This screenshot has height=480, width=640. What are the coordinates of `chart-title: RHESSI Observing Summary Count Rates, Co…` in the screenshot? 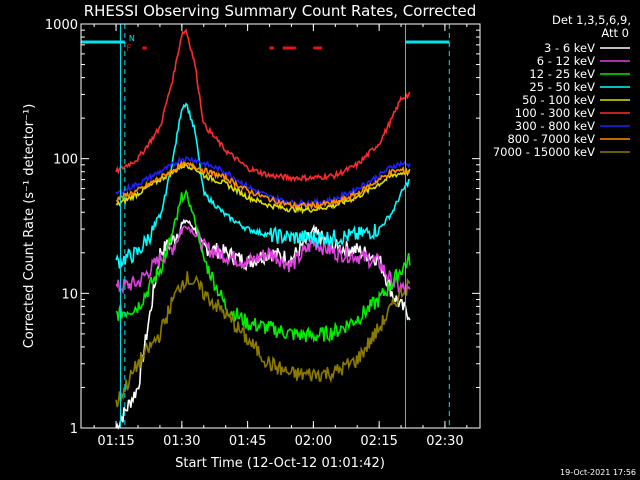 It's located at (280, 11).